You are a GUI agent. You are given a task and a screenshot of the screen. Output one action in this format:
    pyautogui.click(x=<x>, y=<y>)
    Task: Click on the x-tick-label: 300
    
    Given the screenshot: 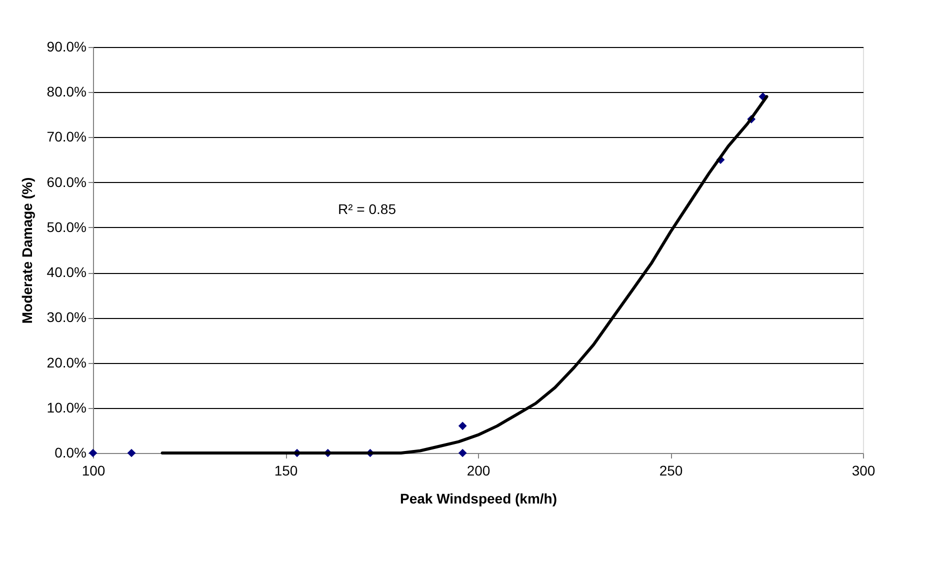 What is the action you would take?
    pyautogui.click(x=864, y=470)
    